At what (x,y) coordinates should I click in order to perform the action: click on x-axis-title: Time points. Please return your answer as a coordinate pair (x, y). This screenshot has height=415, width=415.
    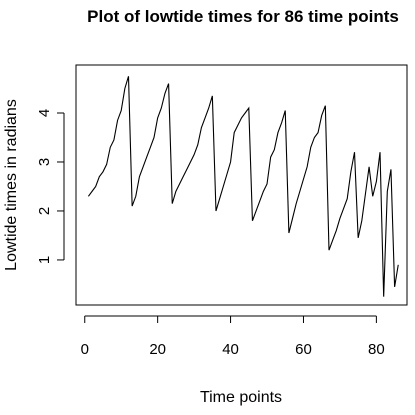
    Looking at the image, I should click on (241, 397).